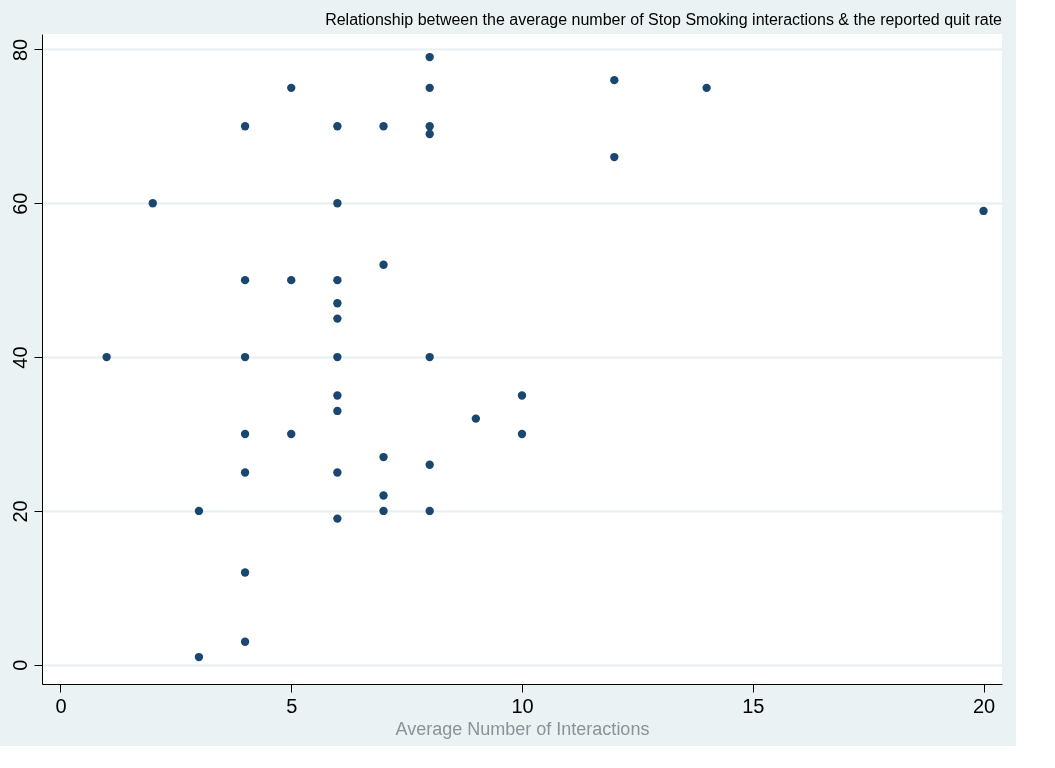 The width and height of the screenshot is (1055, 768). What do you see at coordinates (292, 705) in the screenshot?
I see `x-tick-label: 5` at bounding box center [292, 705].